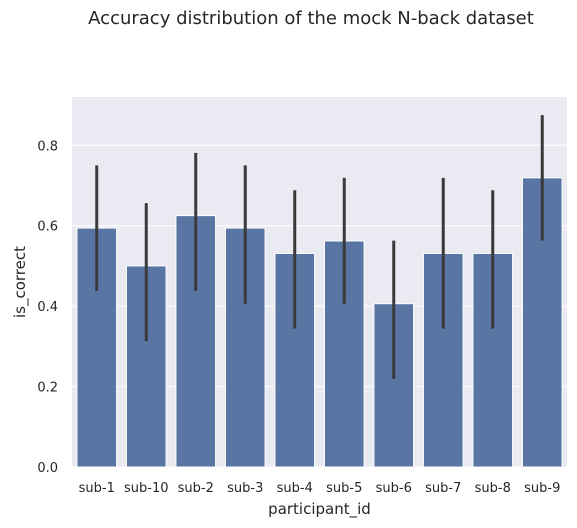 The width and height of the screenshot is (577, 528). I want to click on x-tick-label: sub-3, so click(245, 488).